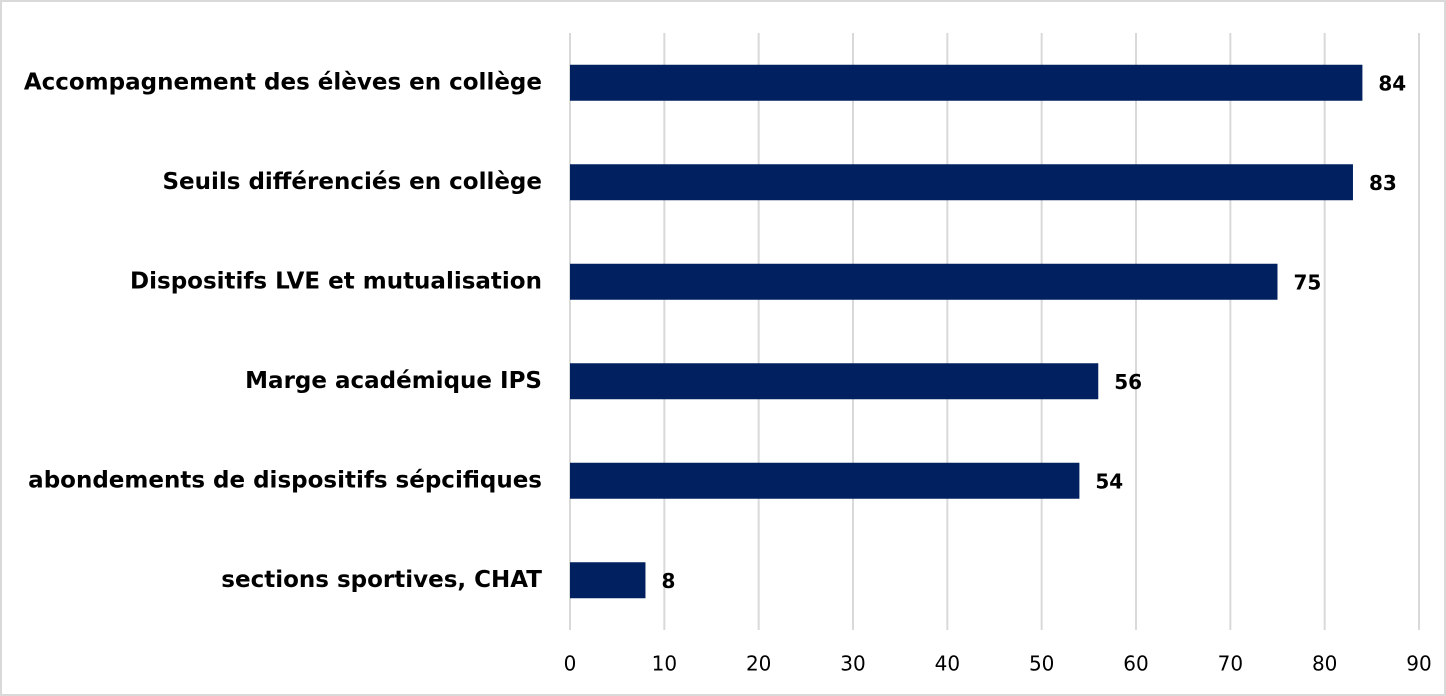 This screenshot has height=696, width=1446. I want to click on value-label: 84, so click(1392, 83).